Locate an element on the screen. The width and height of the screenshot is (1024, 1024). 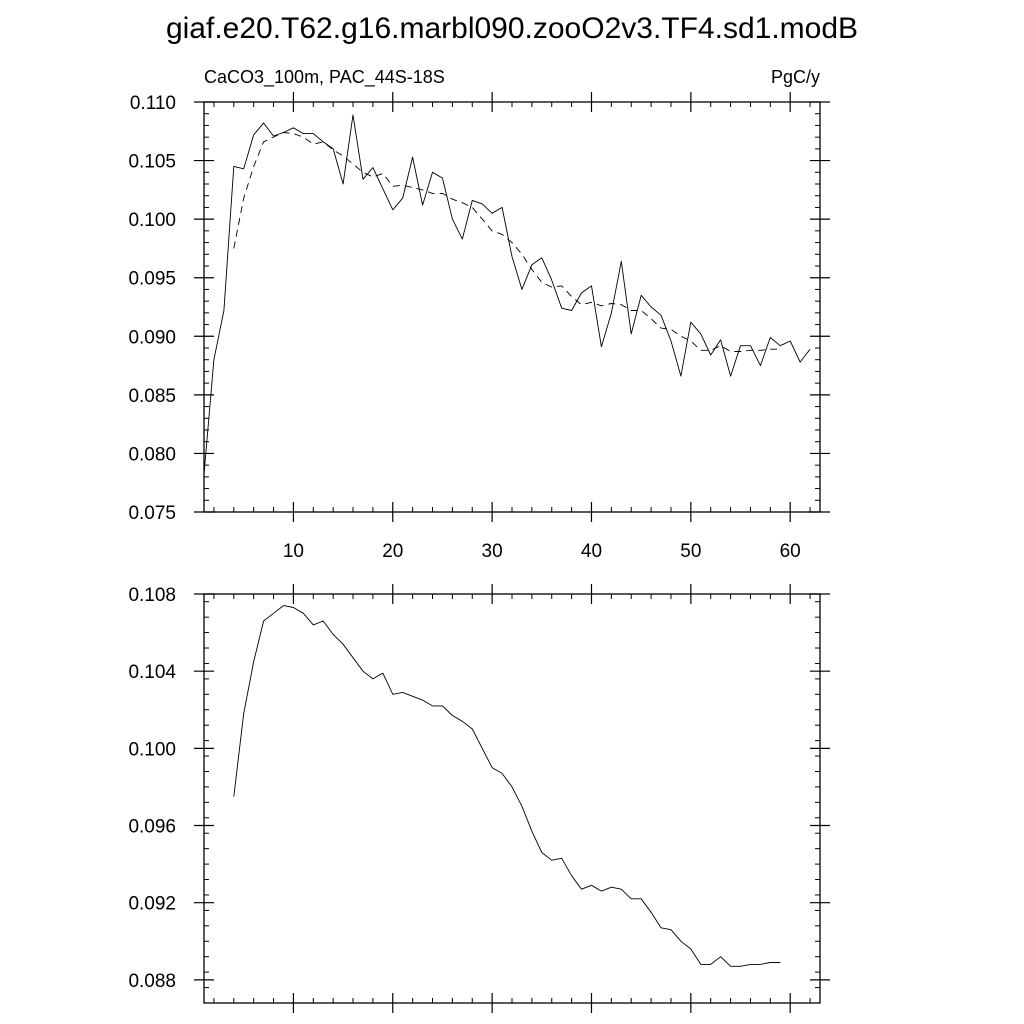
top-subtitle-right: PgC/y is located at coordinates (795, 77).